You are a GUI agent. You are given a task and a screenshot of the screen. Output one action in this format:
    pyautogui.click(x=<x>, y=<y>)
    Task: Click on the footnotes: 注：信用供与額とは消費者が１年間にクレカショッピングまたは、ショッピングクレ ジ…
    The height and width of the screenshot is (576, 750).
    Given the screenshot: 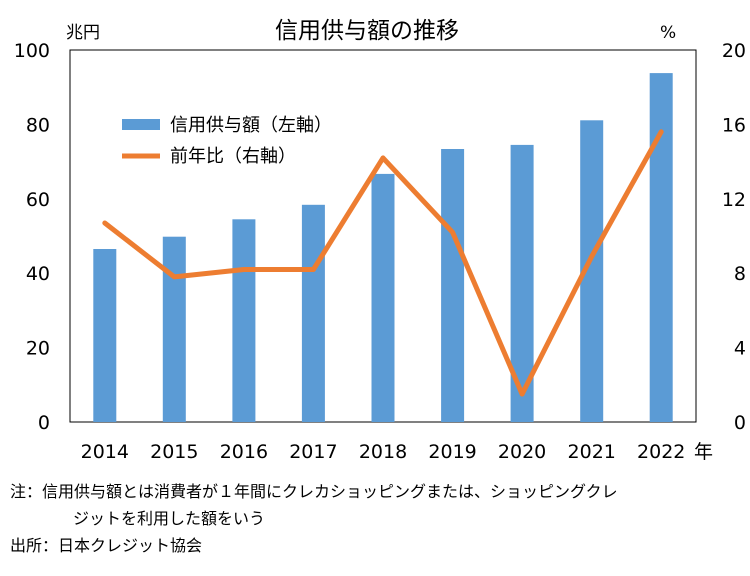 What is the action you would take?
    pyautogui.click(x=377, y=518)
    